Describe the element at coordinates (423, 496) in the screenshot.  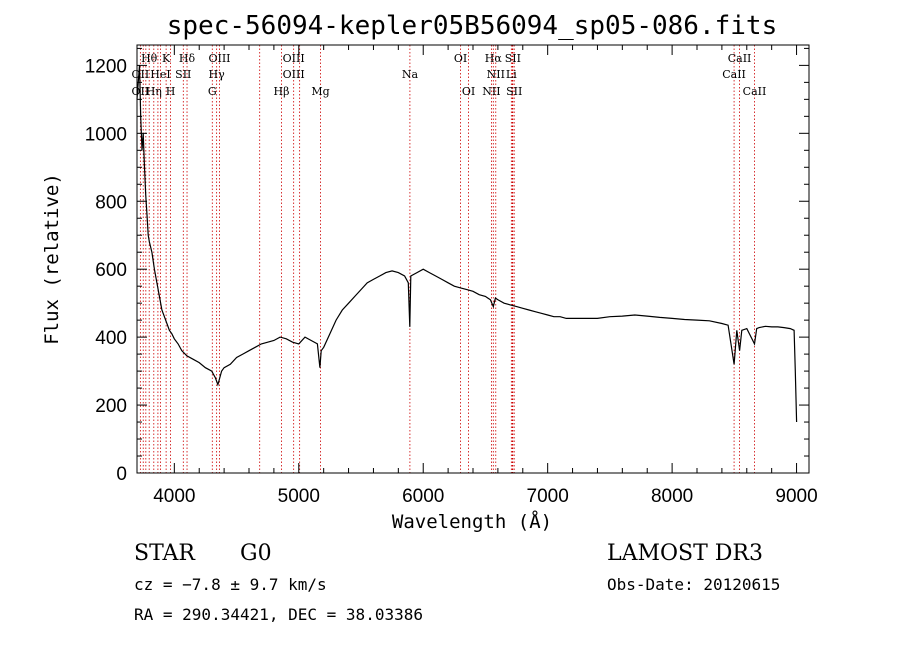
I see `x-tick-label: 6000` at that location.